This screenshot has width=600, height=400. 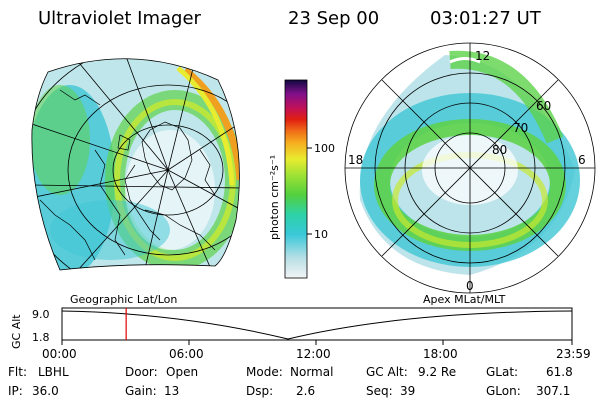 I want to click on status-mode-label: Mode:, so click(x=264, y=372).